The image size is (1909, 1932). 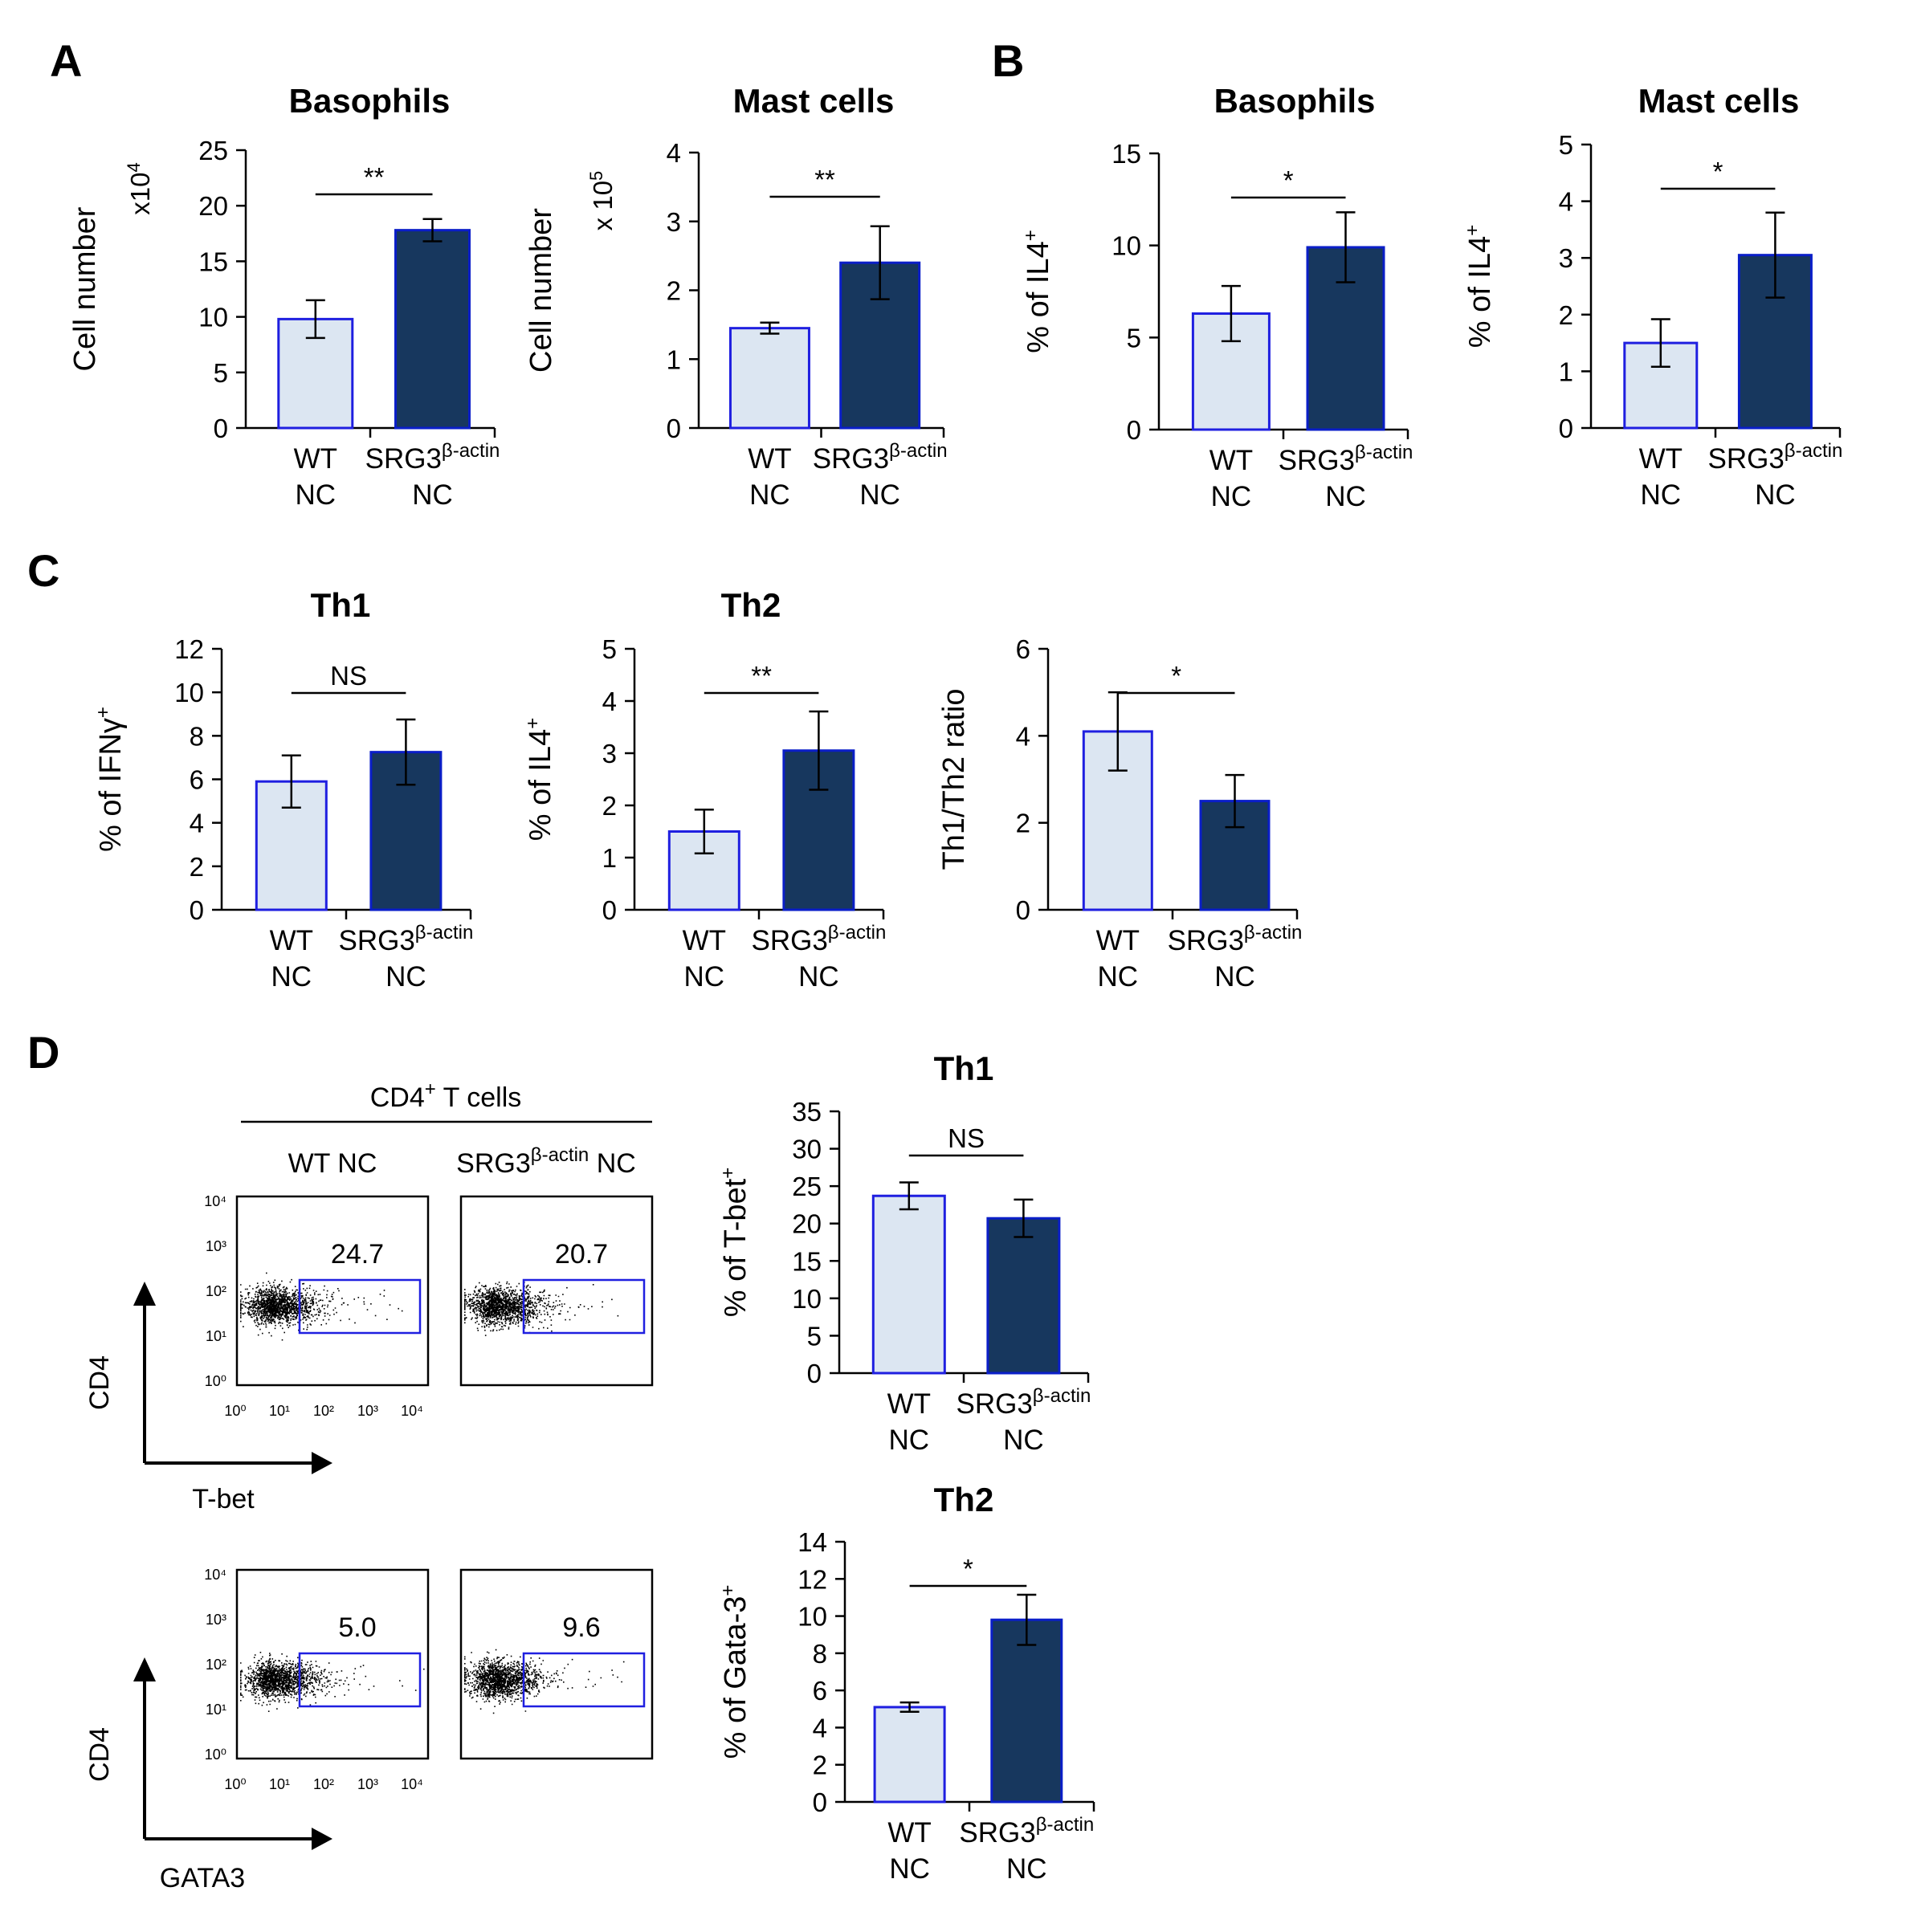 What do you see at coordinates (807, 1112) in the screenshot?
I see `y-tick-label: 35` at bounding box center [807, 1112].